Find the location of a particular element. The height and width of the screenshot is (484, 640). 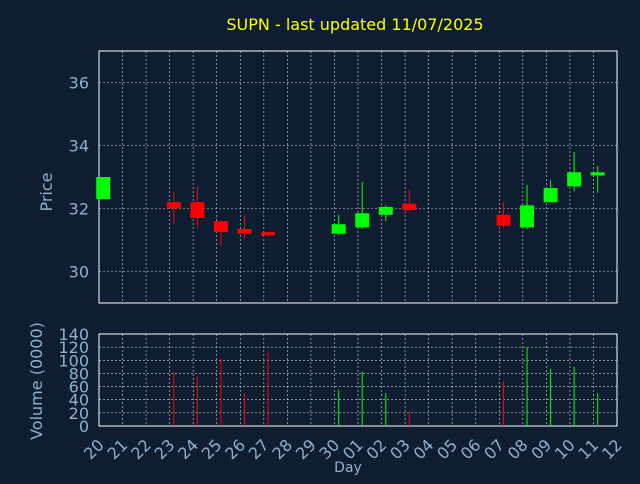

volume-tick-label: 40 is located at coordinates (79, 400).